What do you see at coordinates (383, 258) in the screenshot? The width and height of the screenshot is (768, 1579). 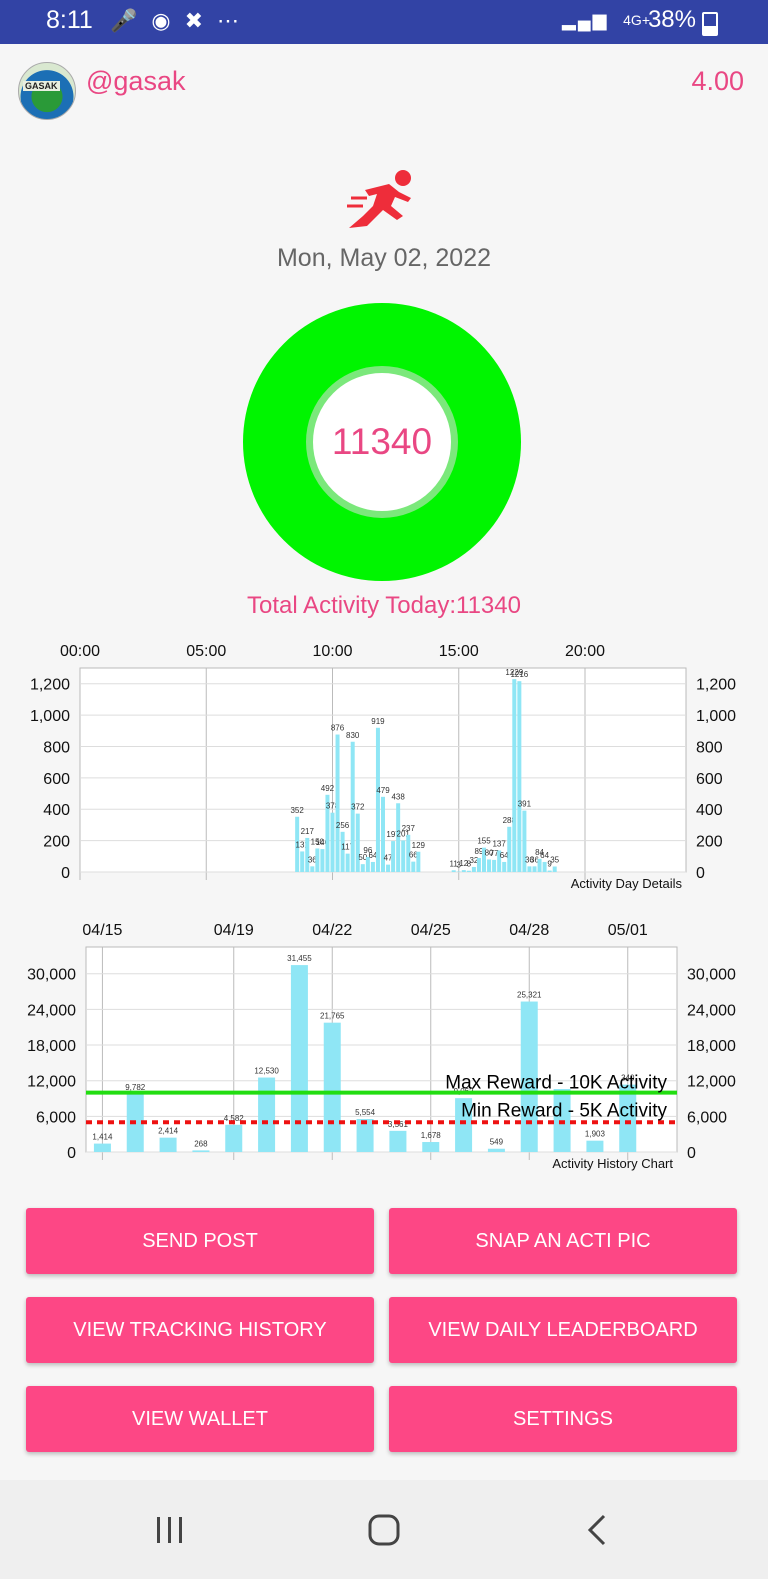 I see `current-date: Mon, May 02, 2022` at bounding box center [383, 258].